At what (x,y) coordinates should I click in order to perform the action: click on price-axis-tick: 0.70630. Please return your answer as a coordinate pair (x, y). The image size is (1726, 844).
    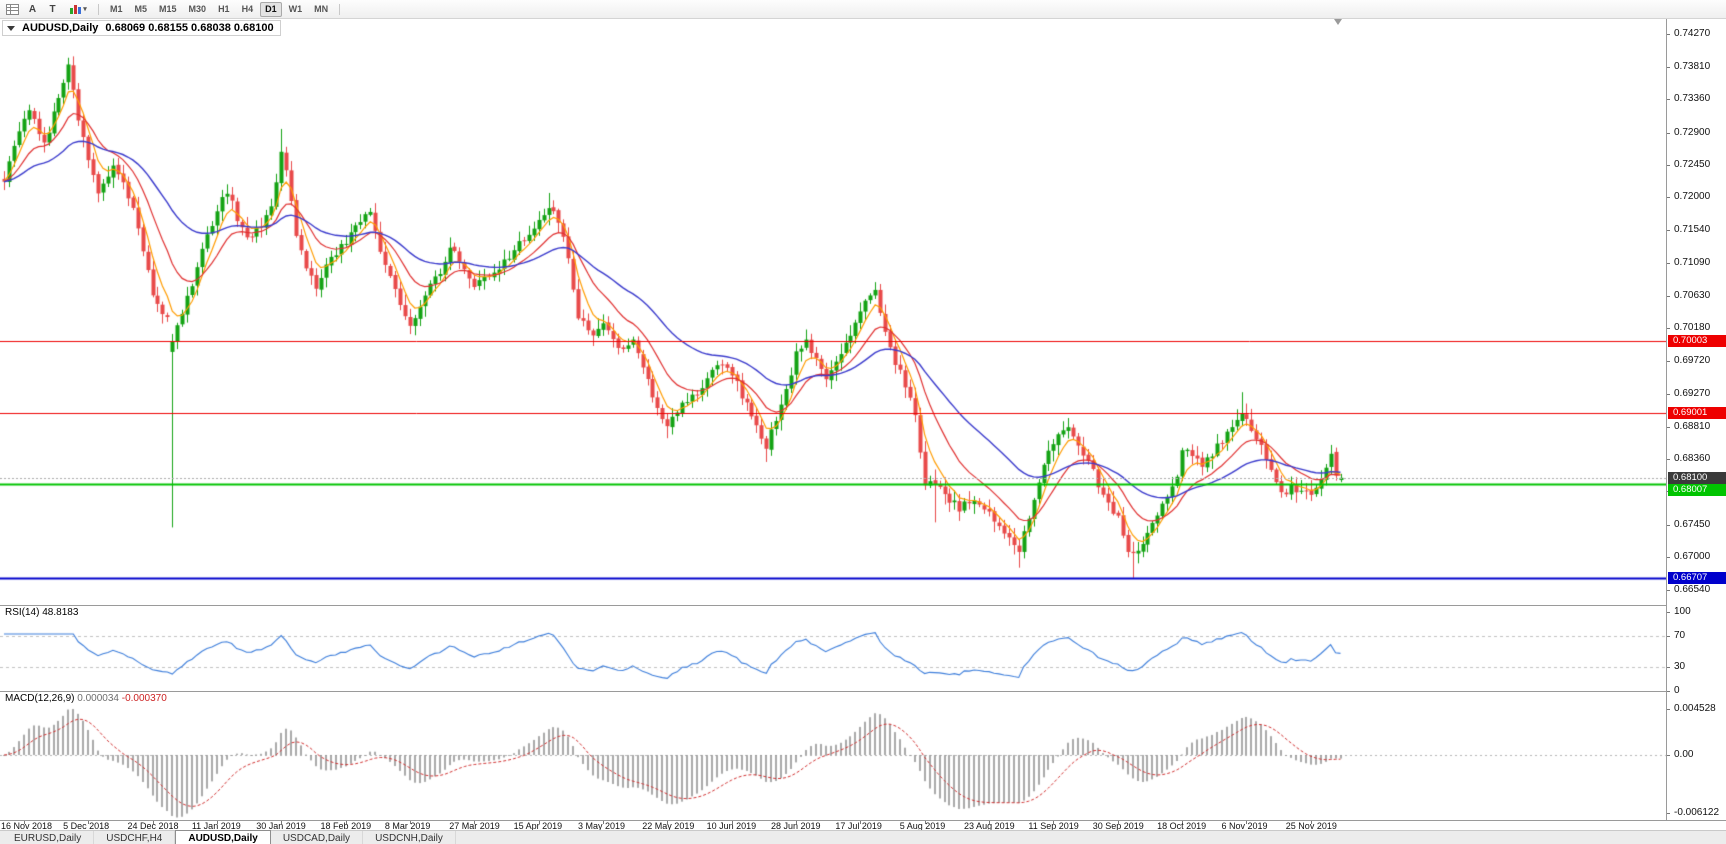
    Looking at the image, I should click on (1692, 295).